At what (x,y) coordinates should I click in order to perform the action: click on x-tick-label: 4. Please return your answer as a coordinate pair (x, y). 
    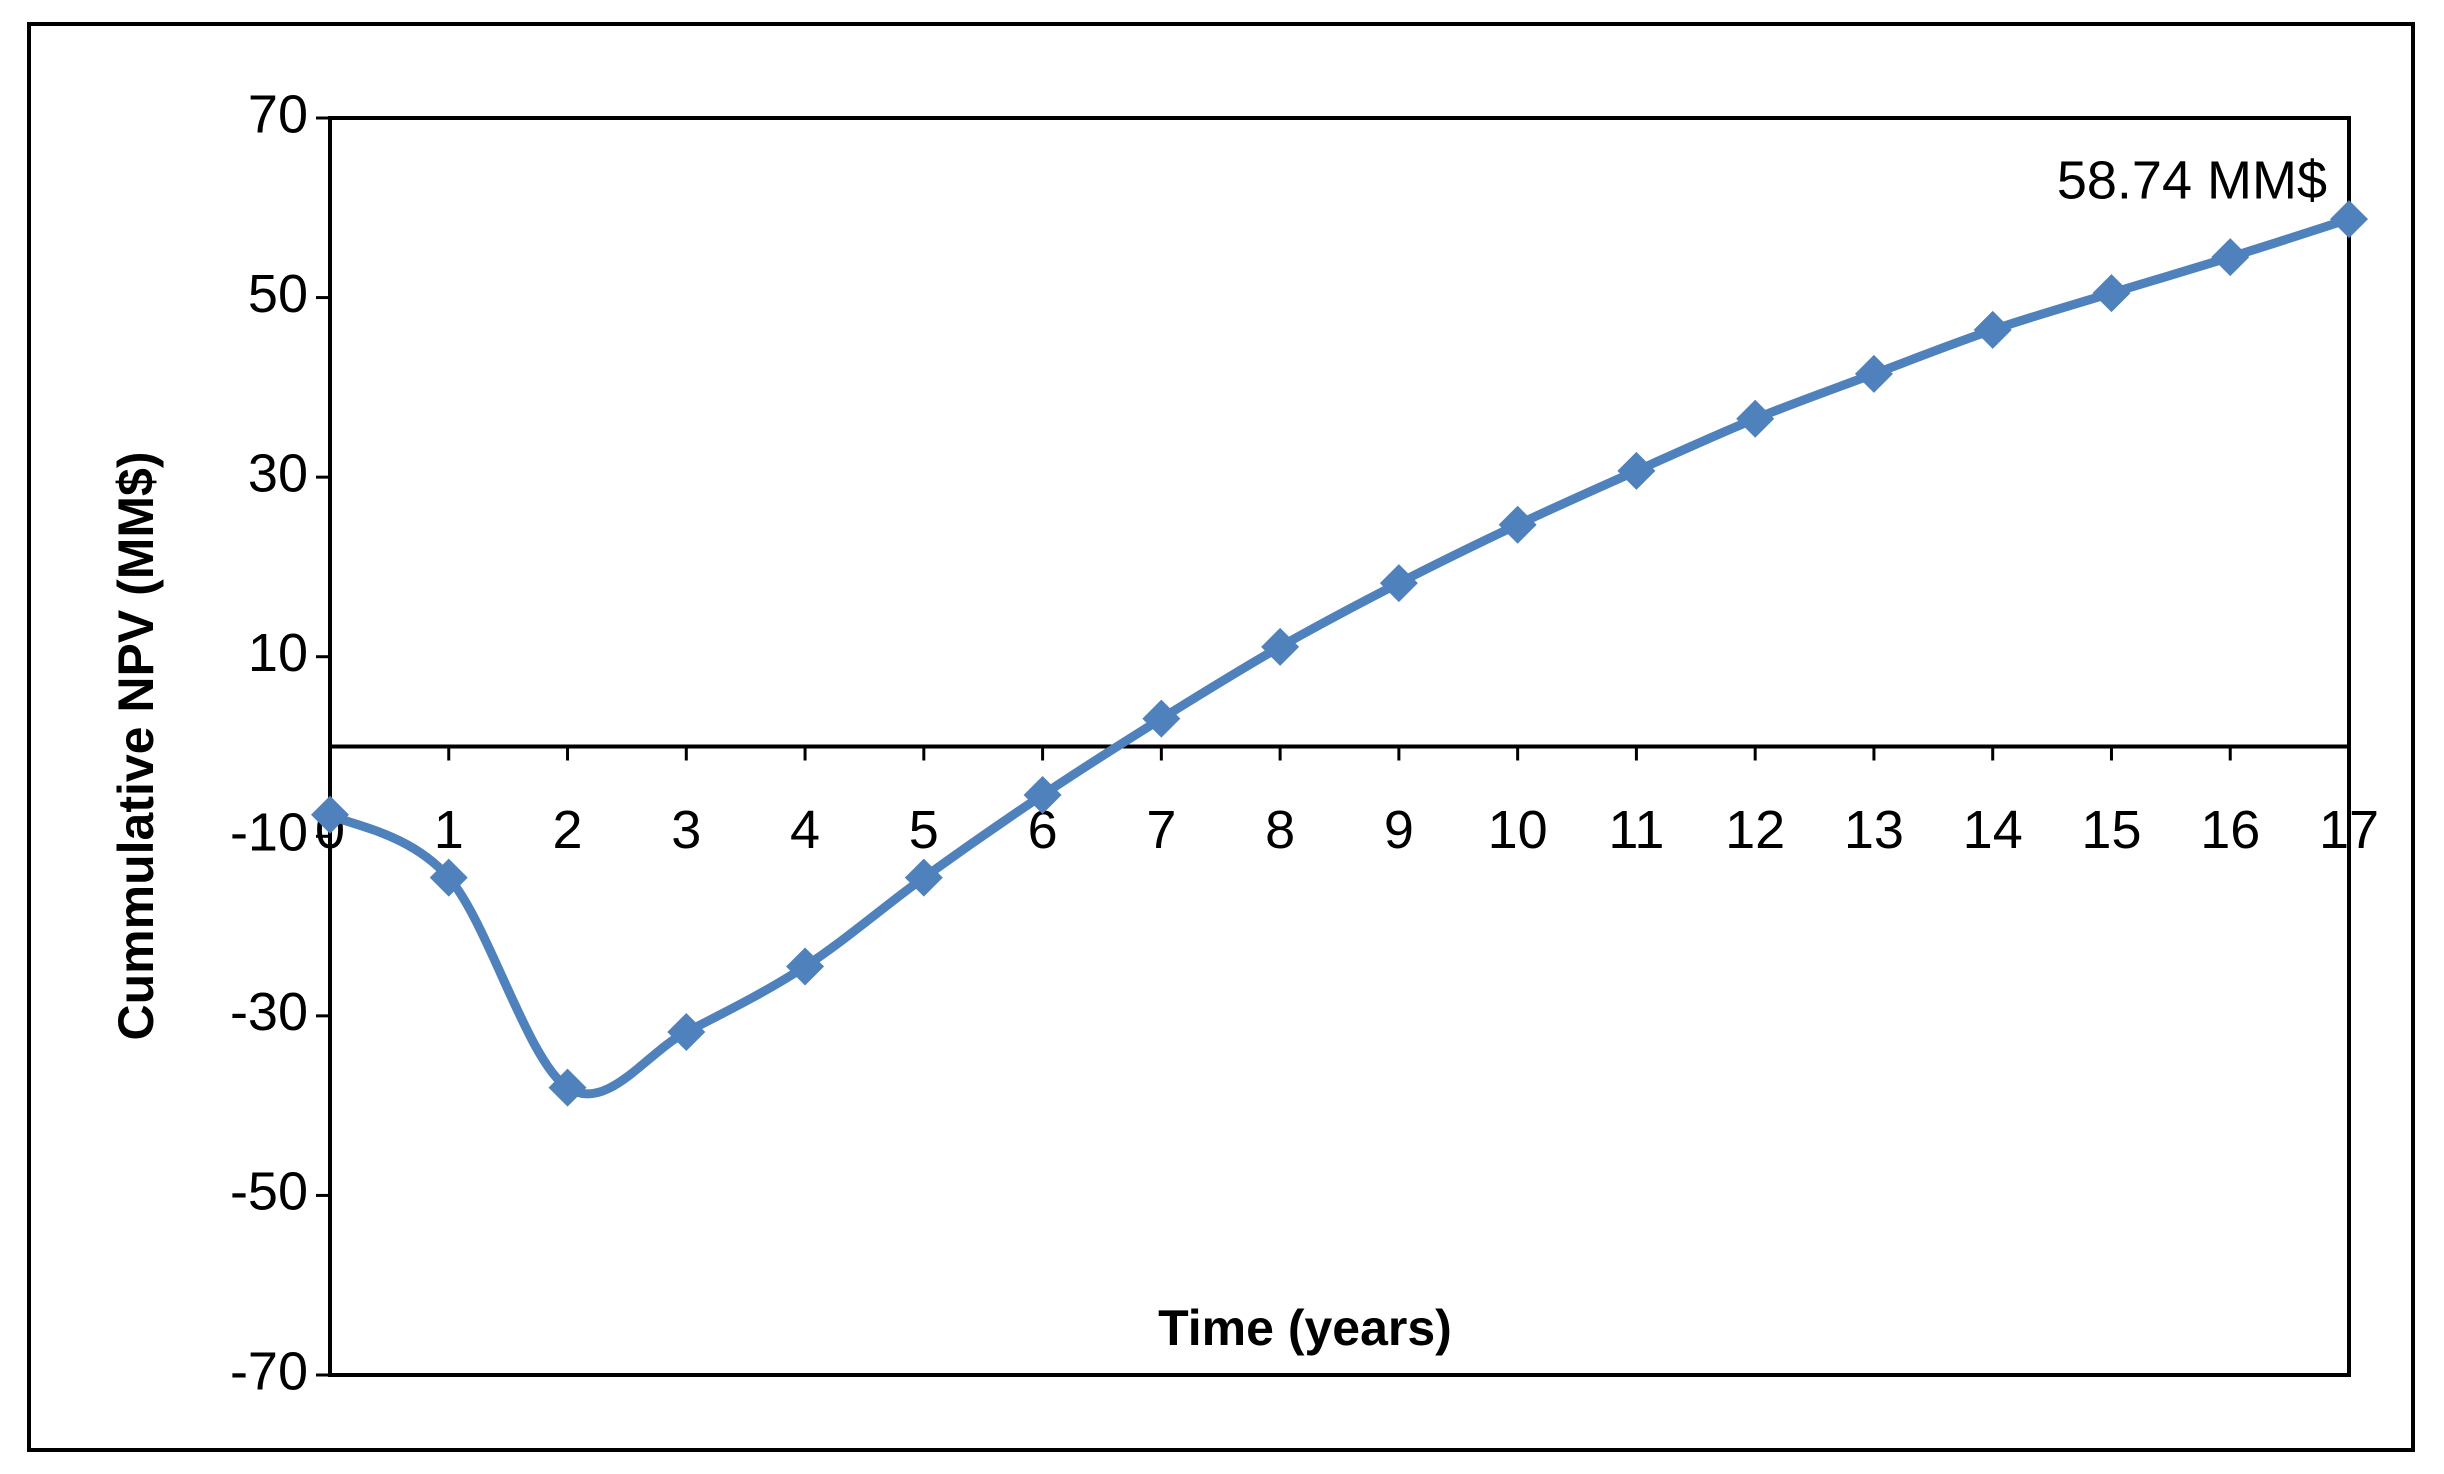
    Looking at the image, I should click on (805, 830).